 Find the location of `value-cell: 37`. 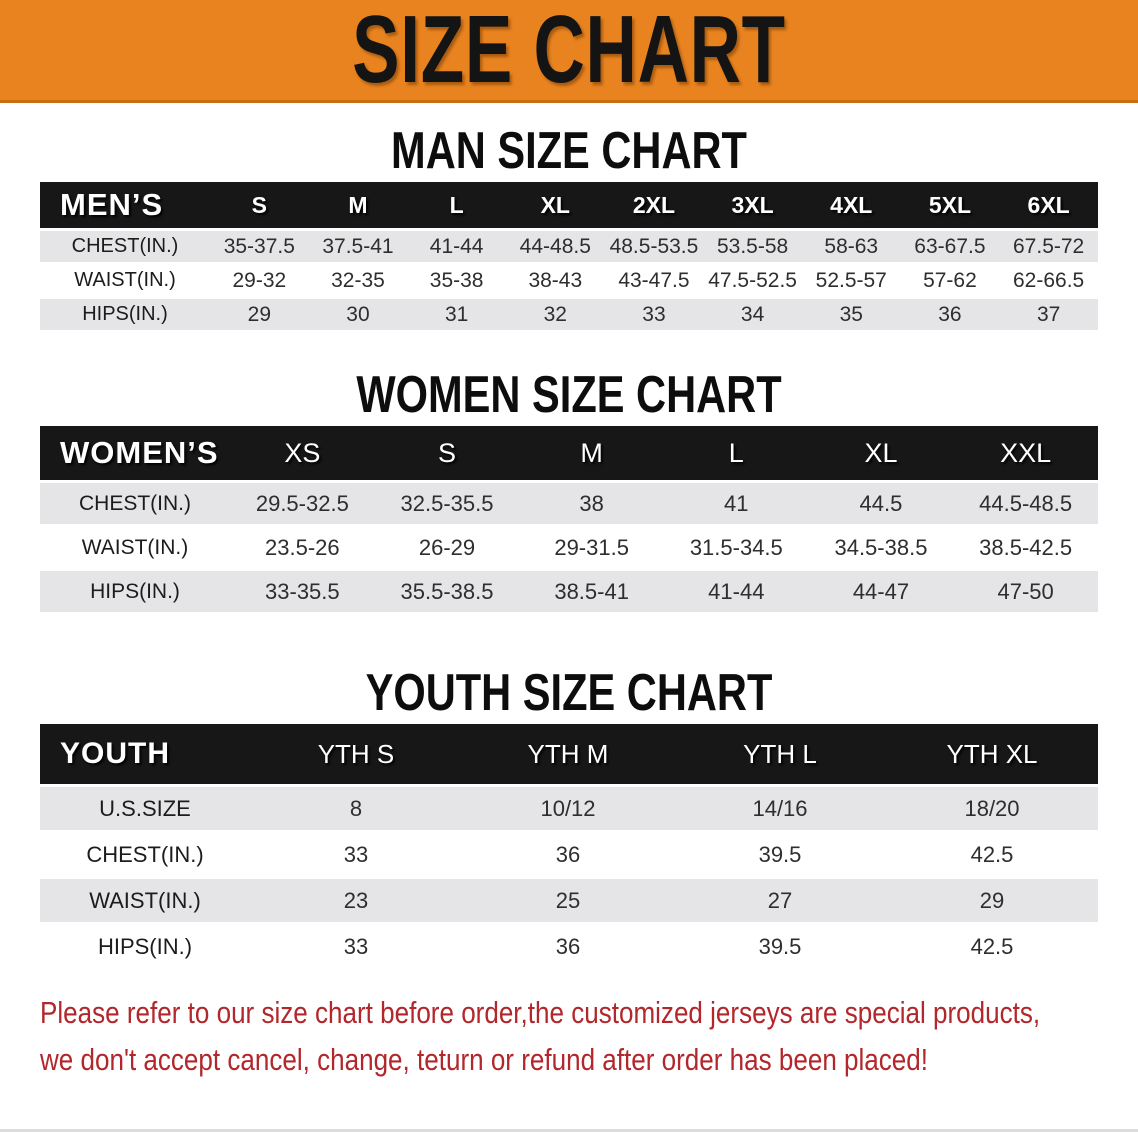

value-cell: 37 is located at coordinates (1048, 314).